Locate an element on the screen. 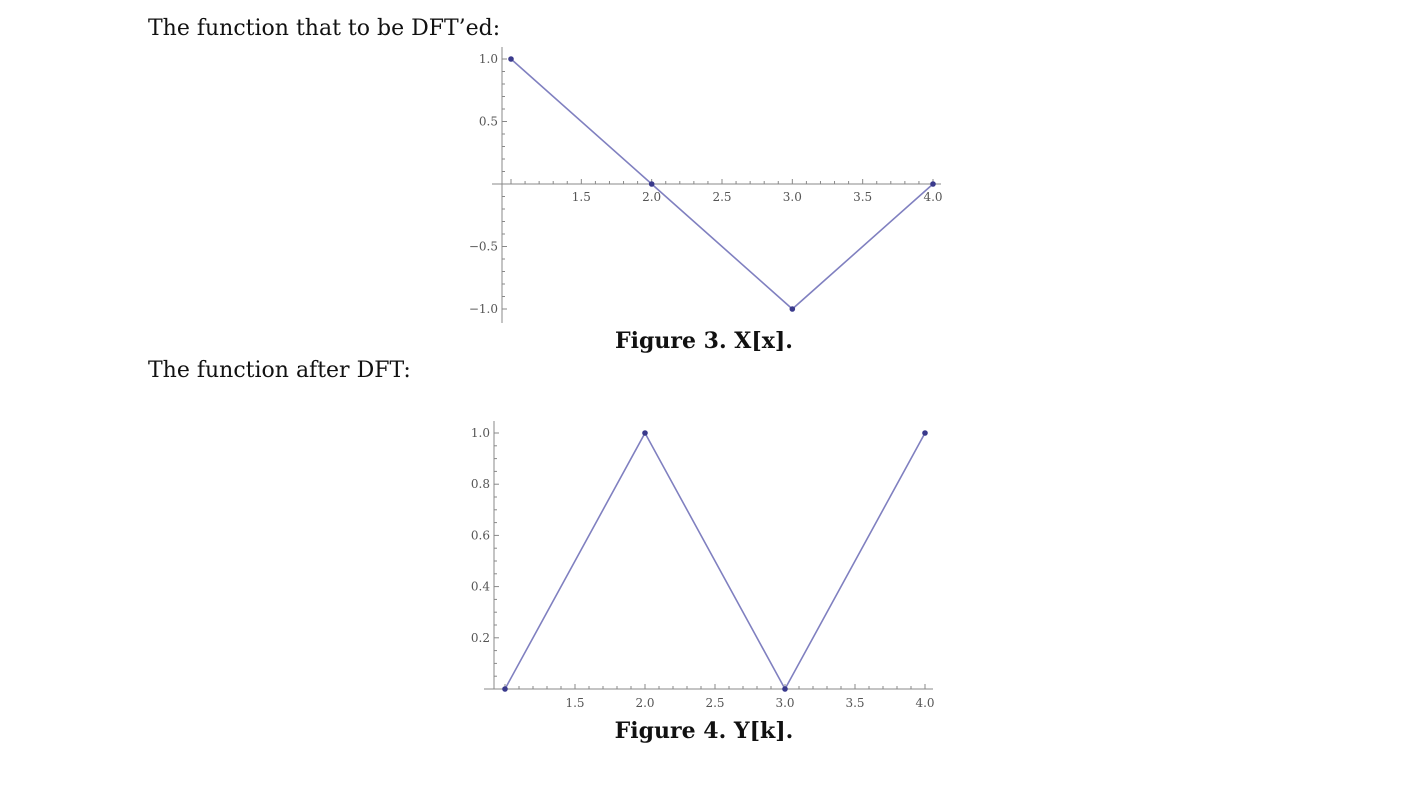  y-tick-label: 0.5 is located at coordinates (488, 122).